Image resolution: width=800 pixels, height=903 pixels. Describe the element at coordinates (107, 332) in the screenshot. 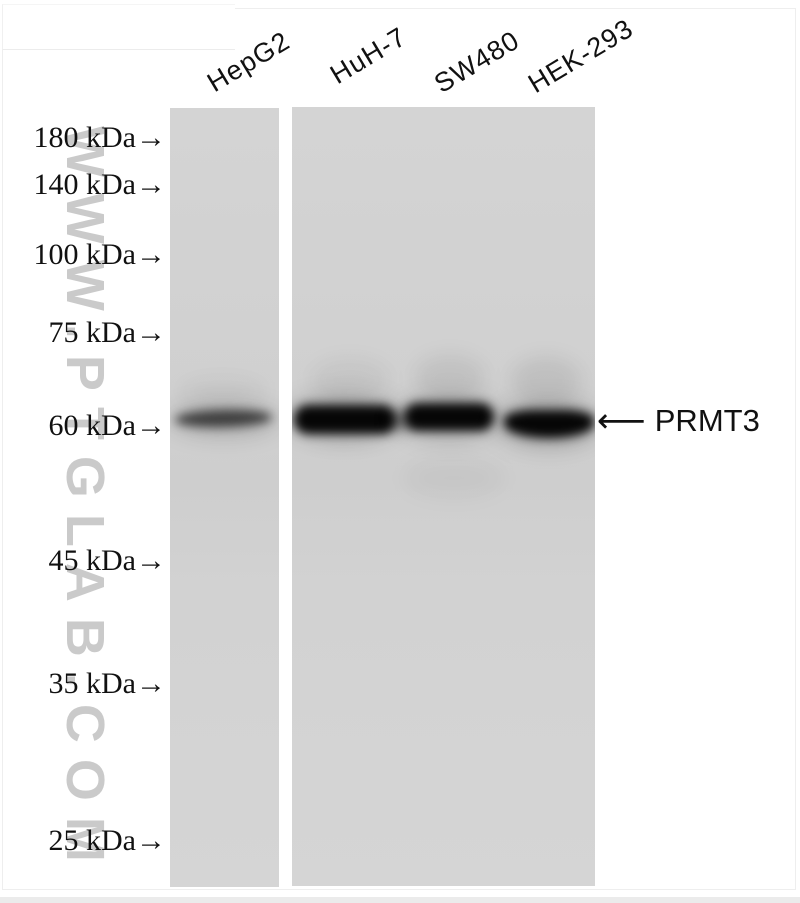

I see `mw-marker-75kda: 75 kDa→` at that location.